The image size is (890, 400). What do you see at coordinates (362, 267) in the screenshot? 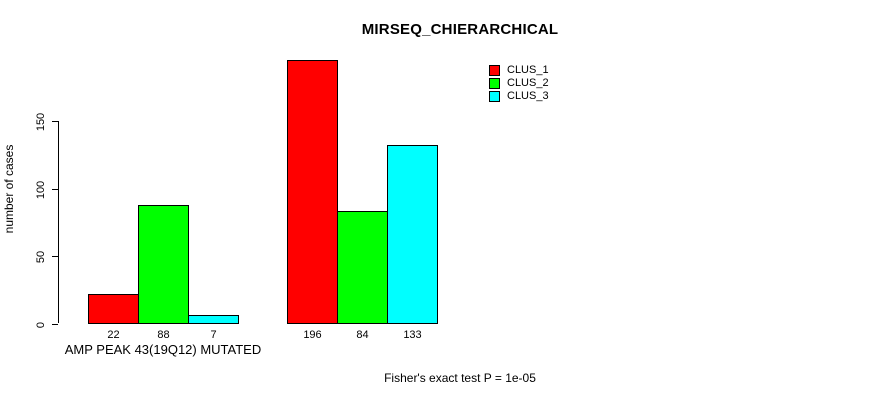
I see `bar-clus_2-group2` at bounding box center [362, 267].